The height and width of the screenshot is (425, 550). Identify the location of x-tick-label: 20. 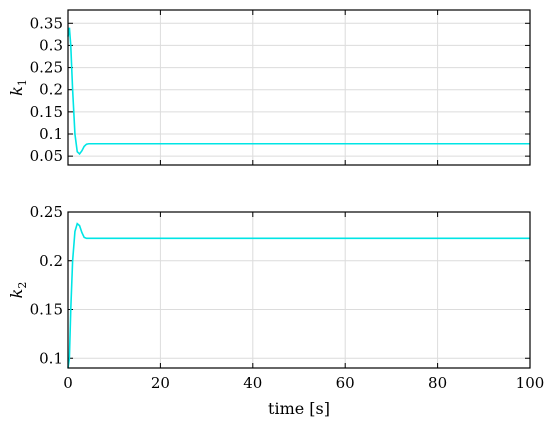
(160, 383).